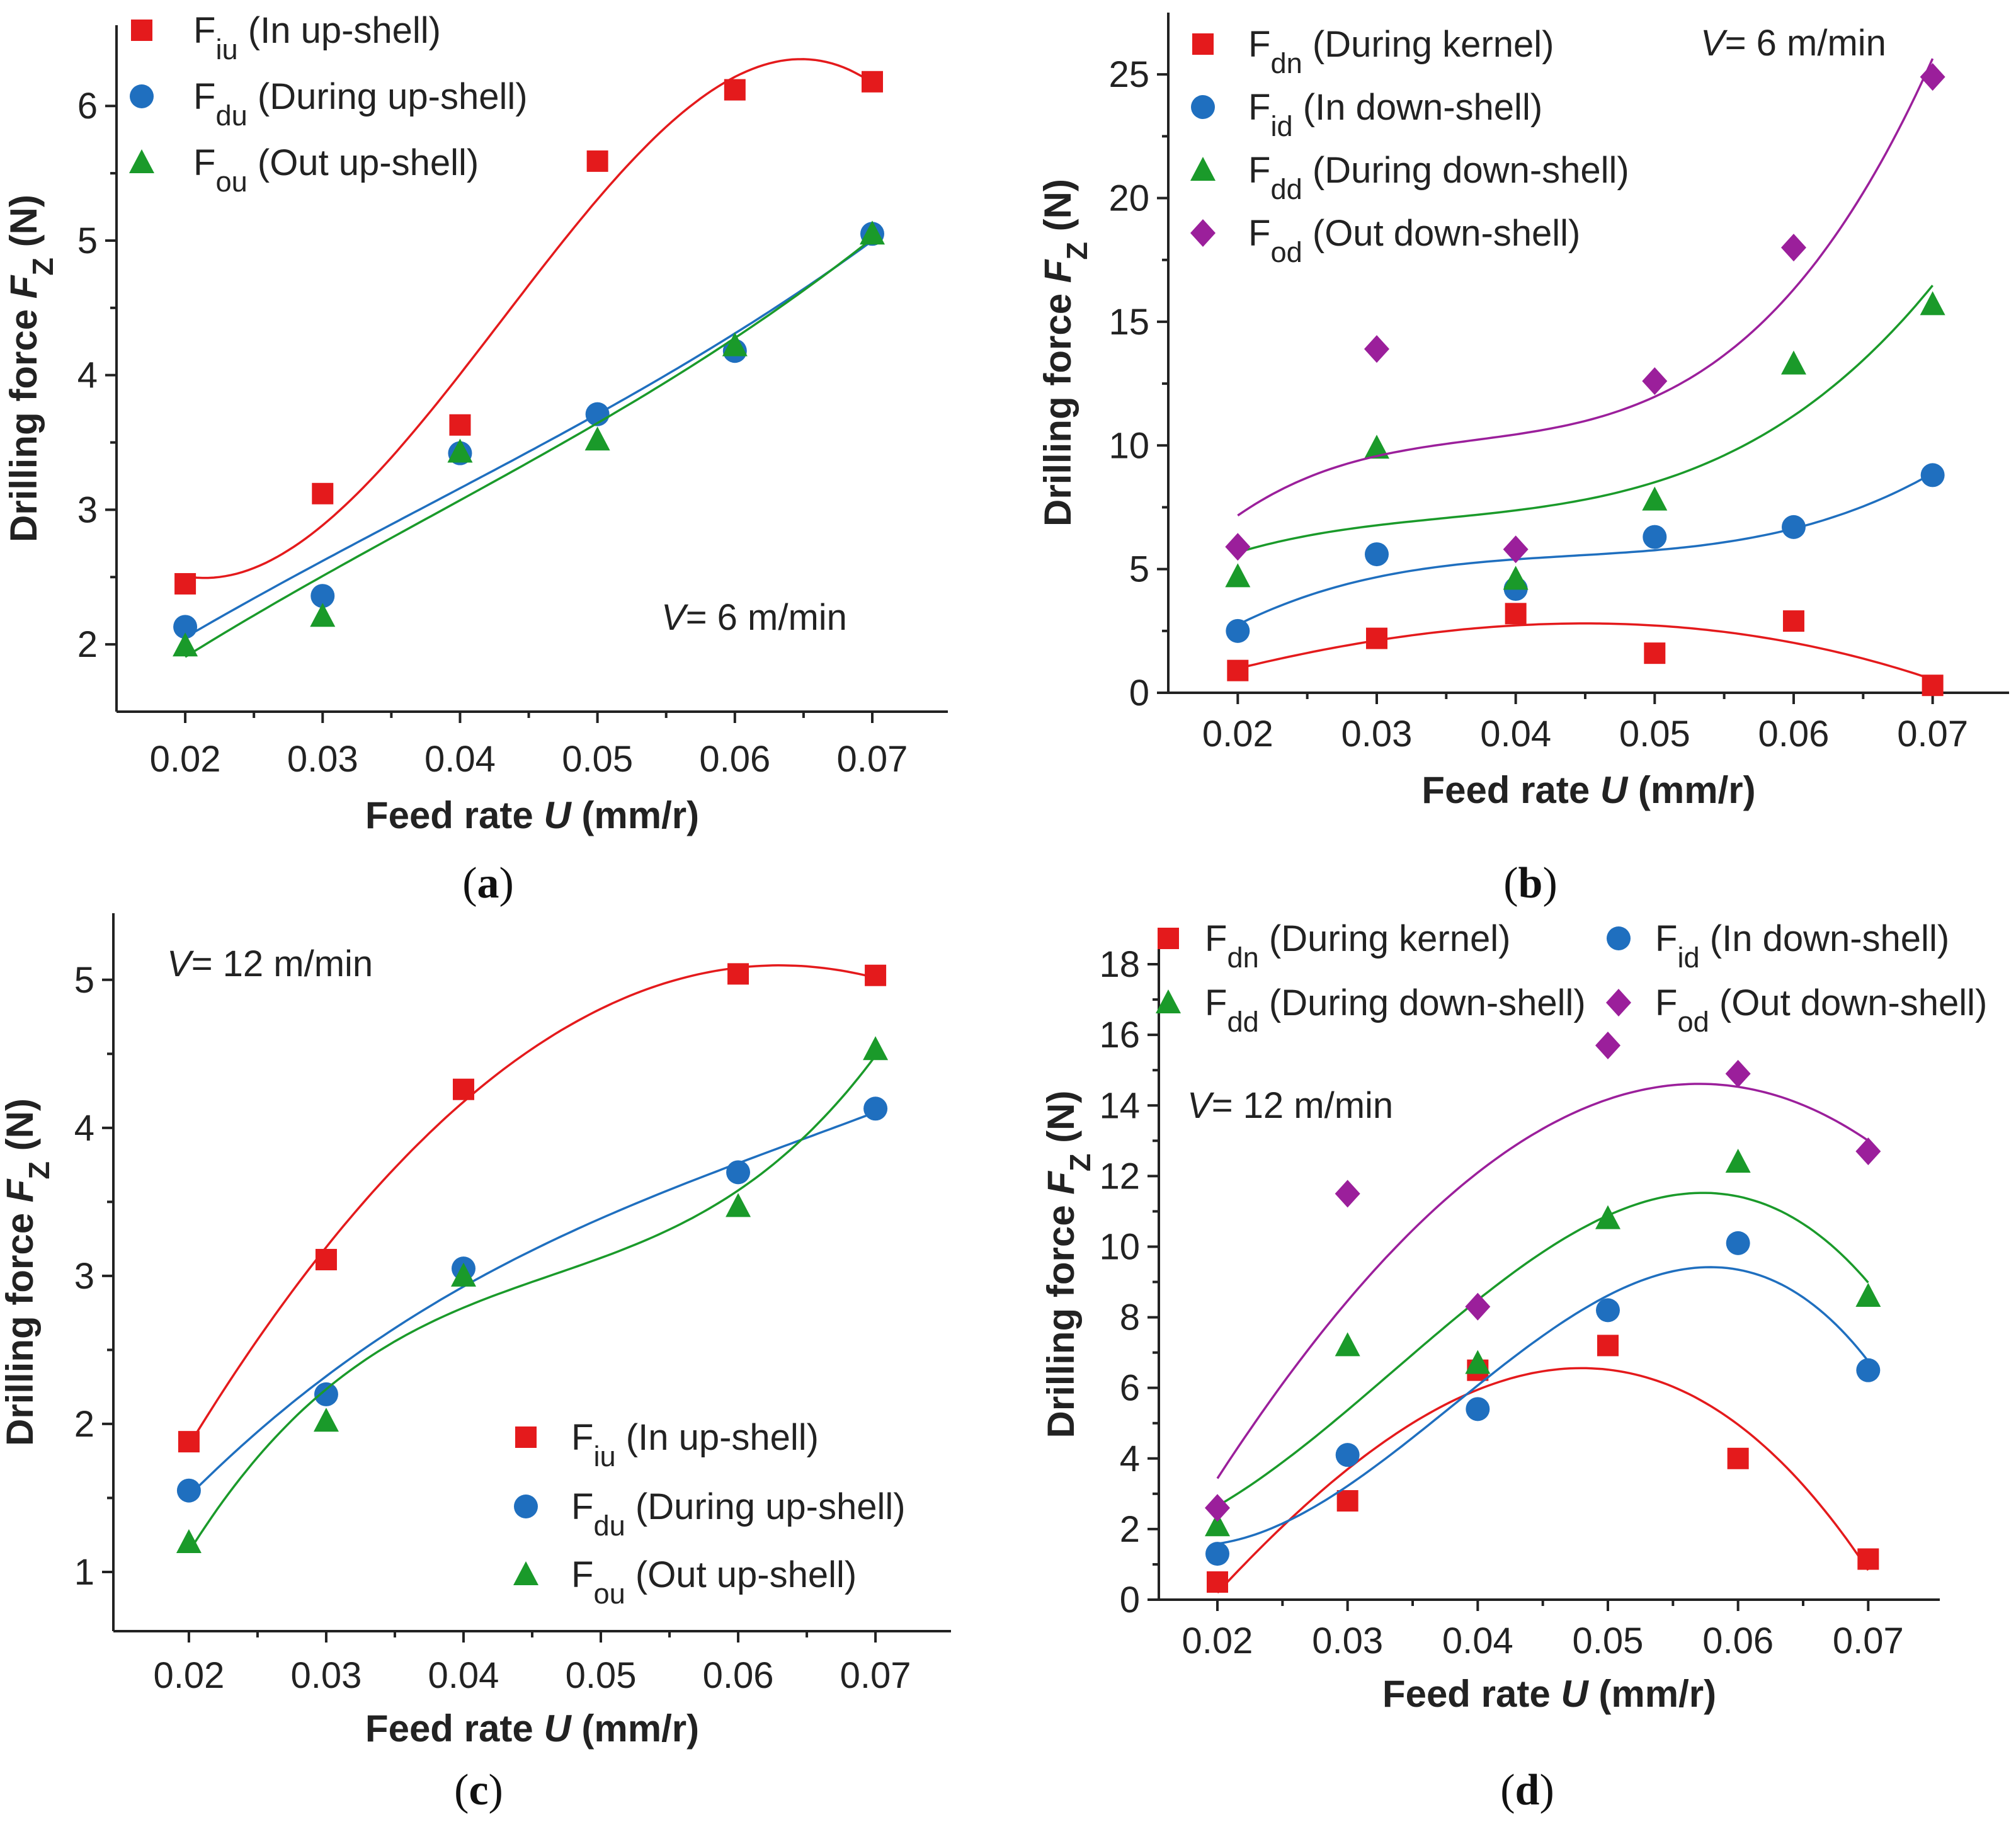 This screenshot has height=1822, width=2016. I want to click on y-tick-label: 25, so click(1128, 74).